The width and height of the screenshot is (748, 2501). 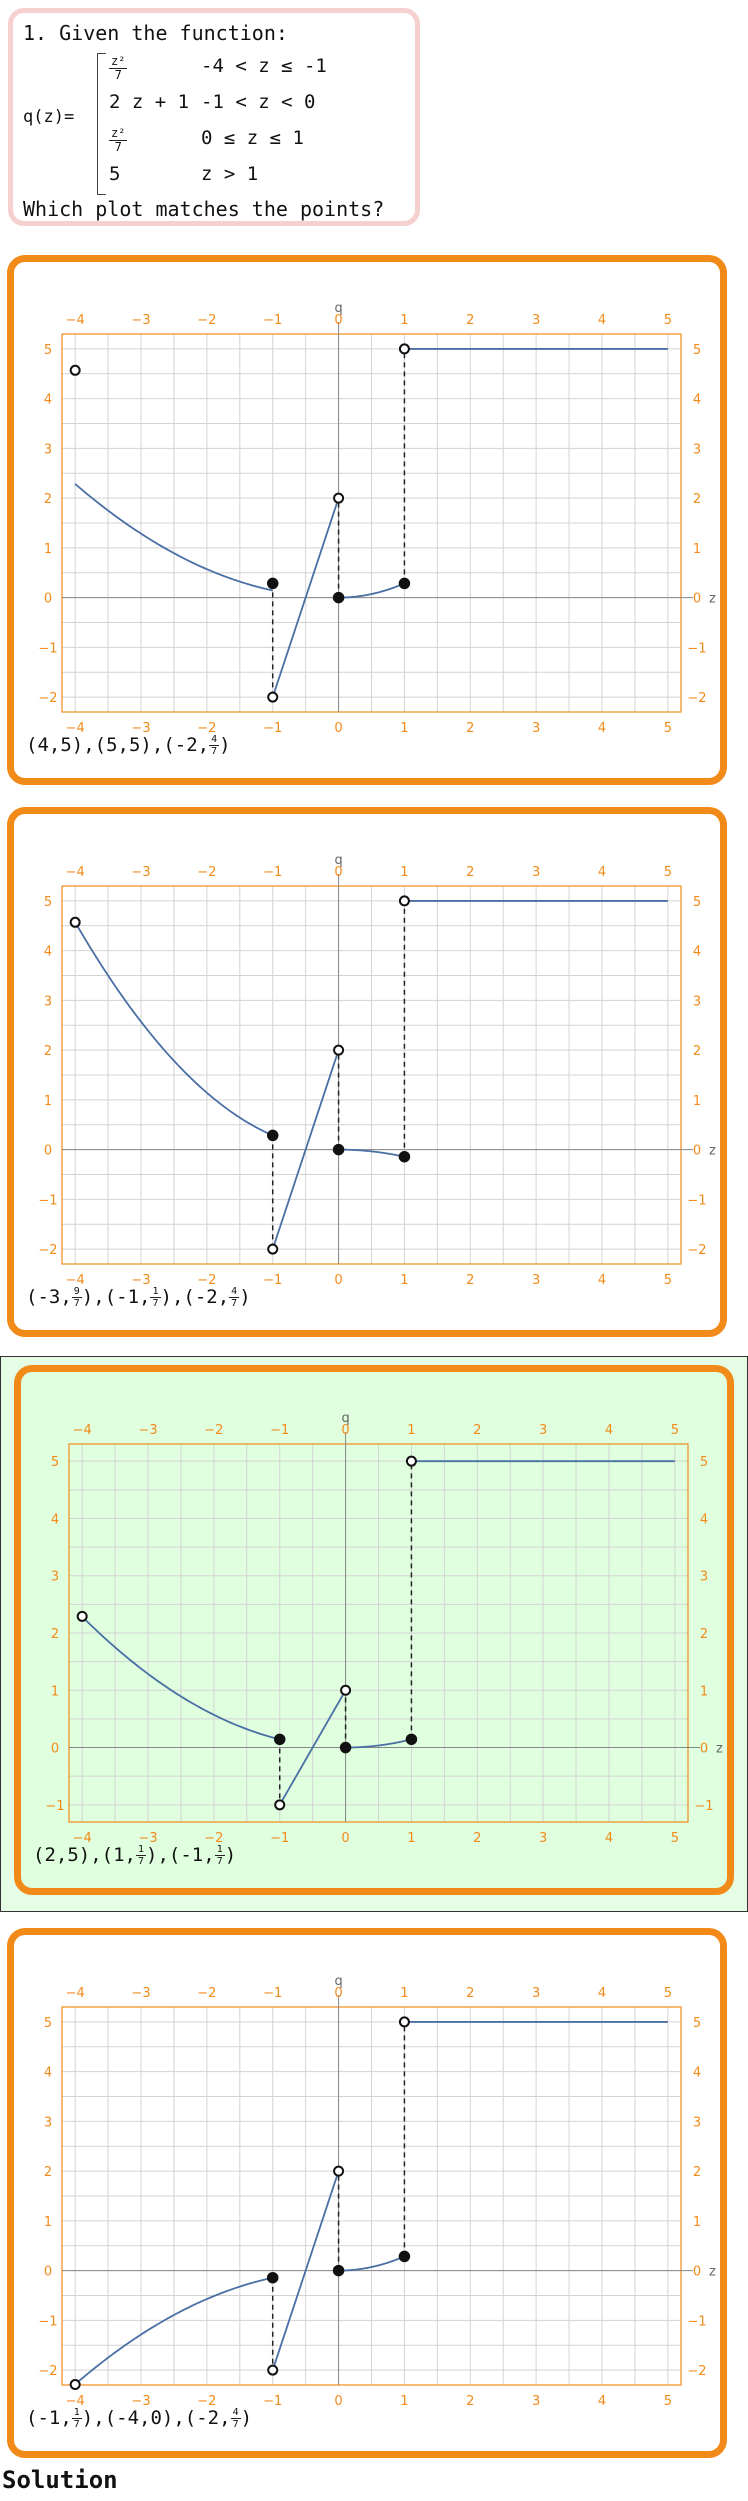 What do you see at coordinates (543, 1838) in the screenshot?
I see `x-tick-label-bottom: 3` at bounding box center [543, 1838].